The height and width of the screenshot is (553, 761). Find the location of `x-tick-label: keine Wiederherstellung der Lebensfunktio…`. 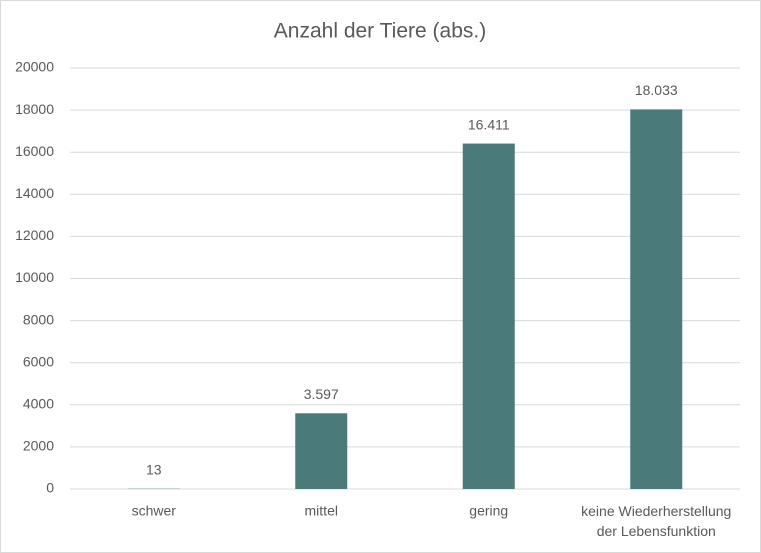

x-tick-label: keine Wiederherstellung der Lebensfunktio… is located at coordinates (656, 521).